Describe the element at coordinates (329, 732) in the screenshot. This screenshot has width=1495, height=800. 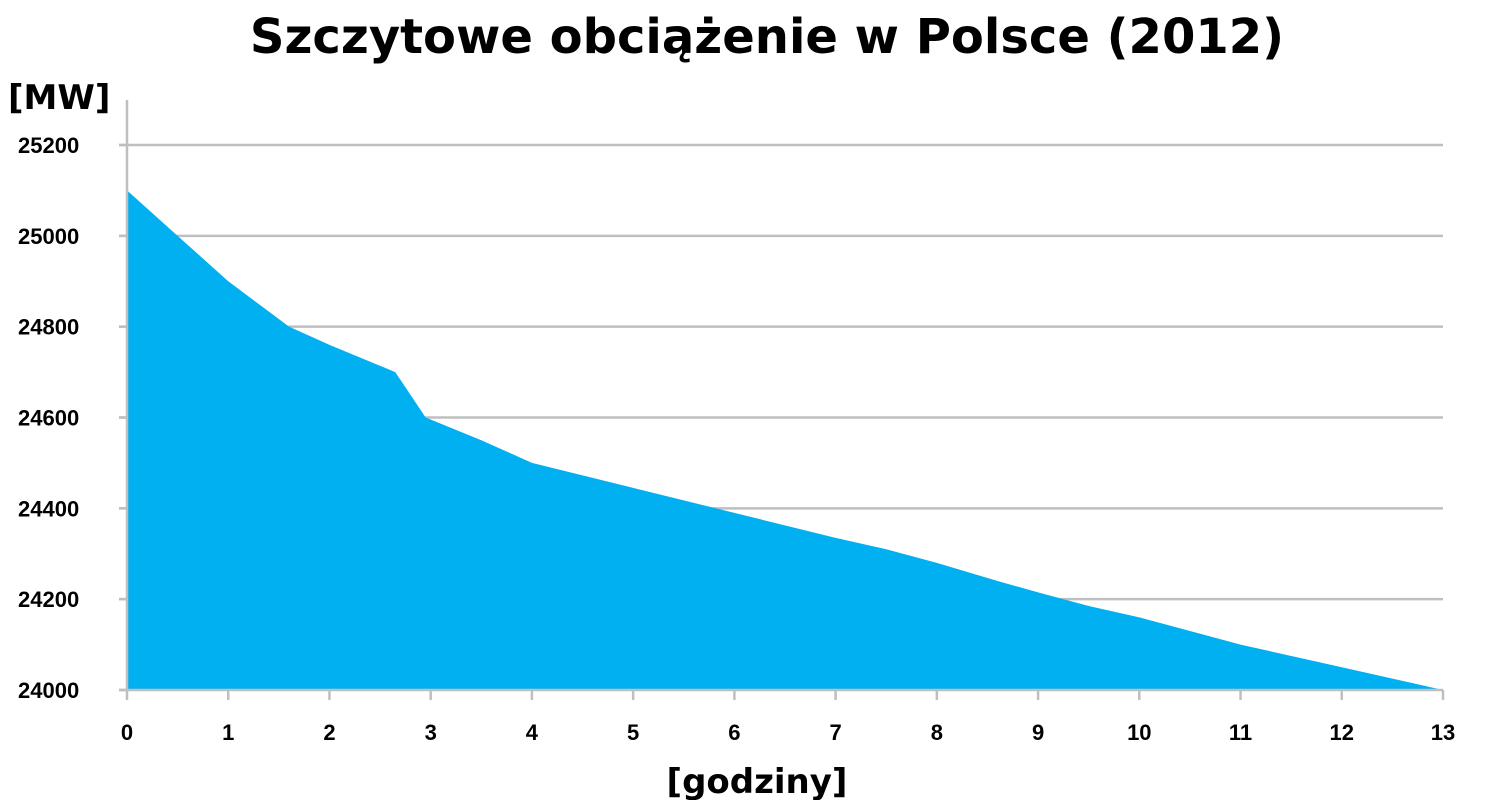
I see `x-tick-label-2: 2` at that location.